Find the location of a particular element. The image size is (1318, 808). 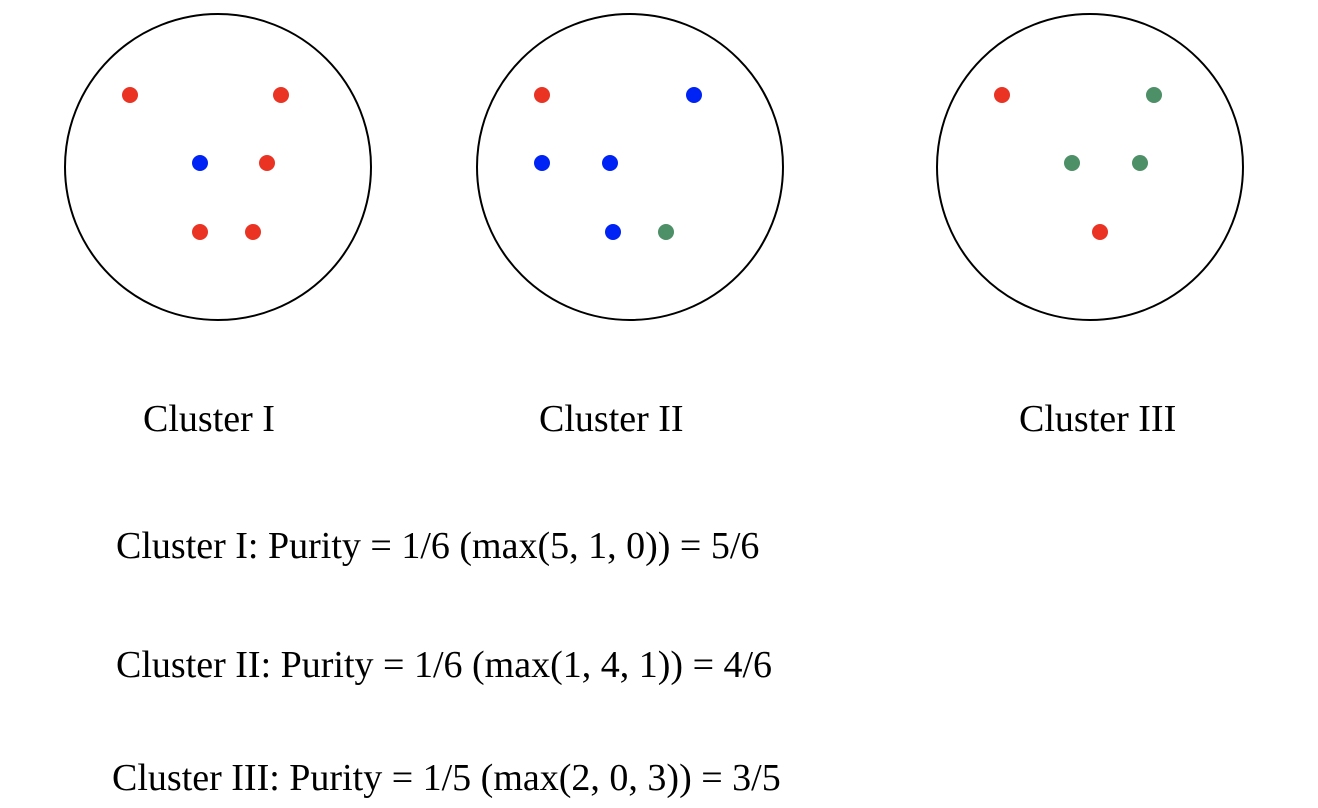

cluster-1-boundary is located at coordinates (218, 167).